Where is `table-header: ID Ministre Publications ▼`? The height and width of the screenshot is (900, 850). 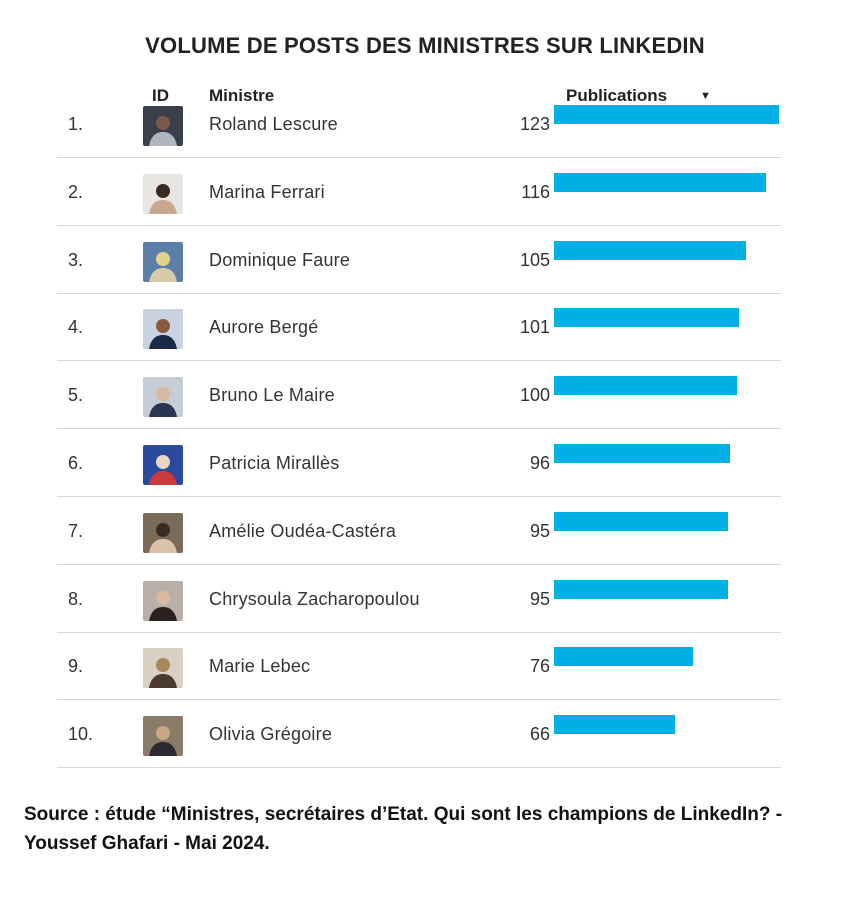
table-header: ID Ministre Publications ▼ is located at coordinates (425, 97).